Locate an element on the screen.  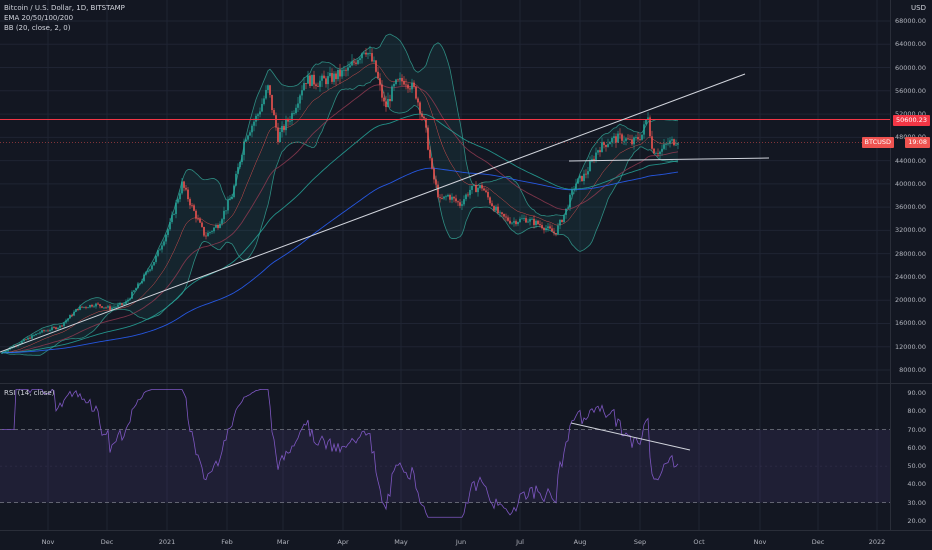
time-axis-label: Dec is located at coordinates (107, 542).